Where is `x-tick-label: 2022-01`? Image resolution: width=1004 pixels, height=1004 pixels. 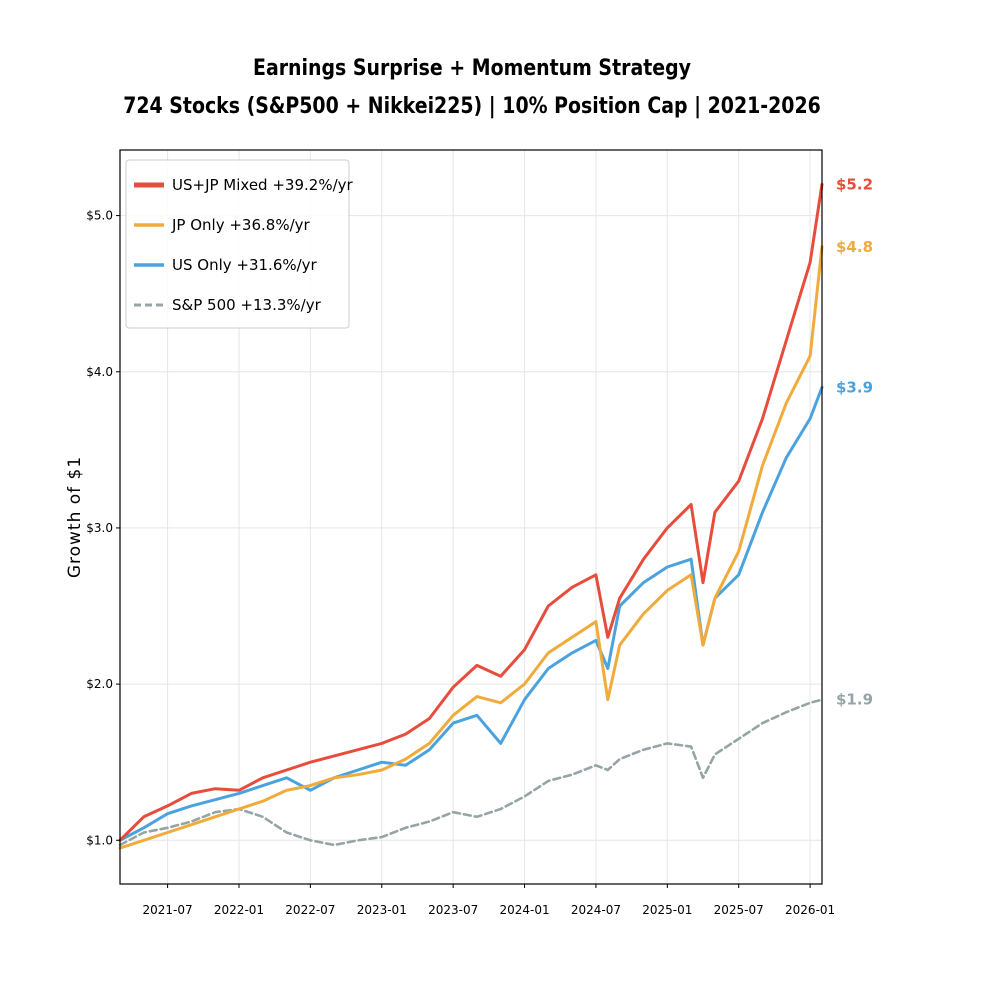
x-tick-label: 2022-01 is located at coordinates (239, 910).